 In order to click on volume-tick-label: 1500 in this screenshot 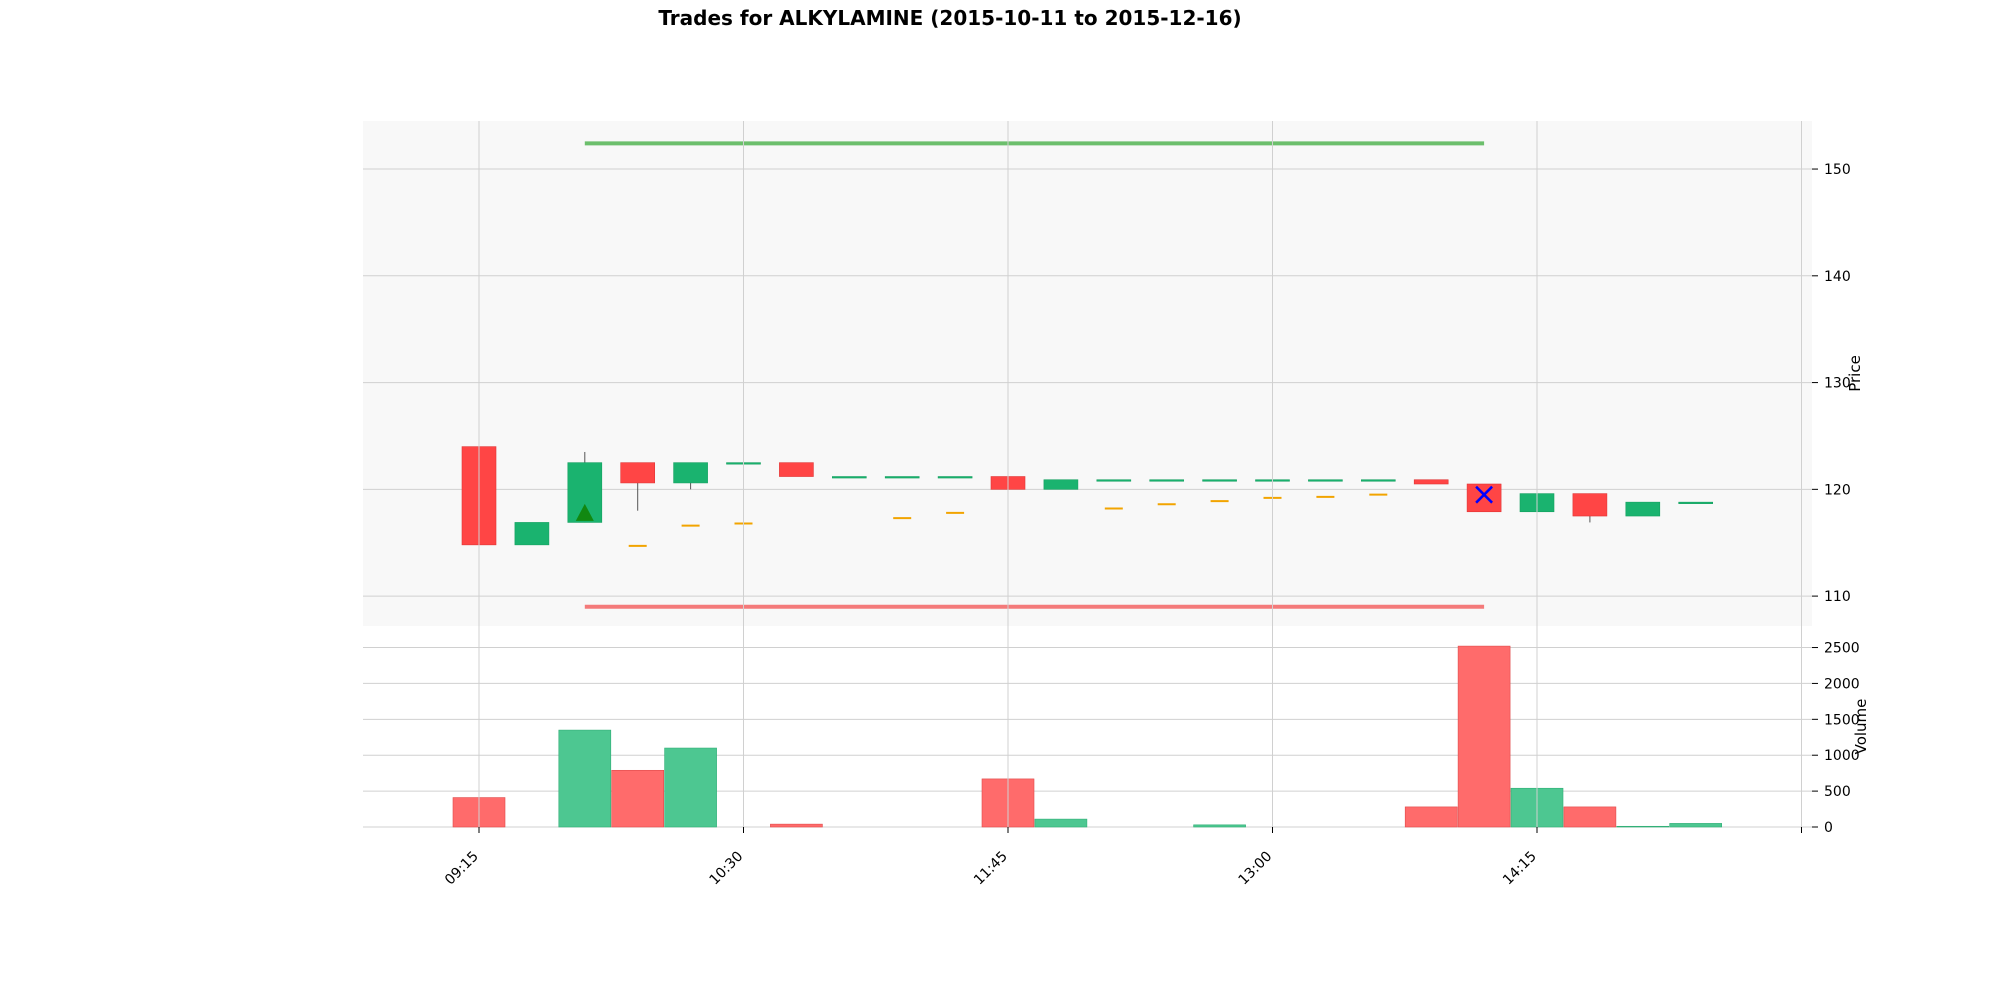, I will do `click(1842, 720)`.